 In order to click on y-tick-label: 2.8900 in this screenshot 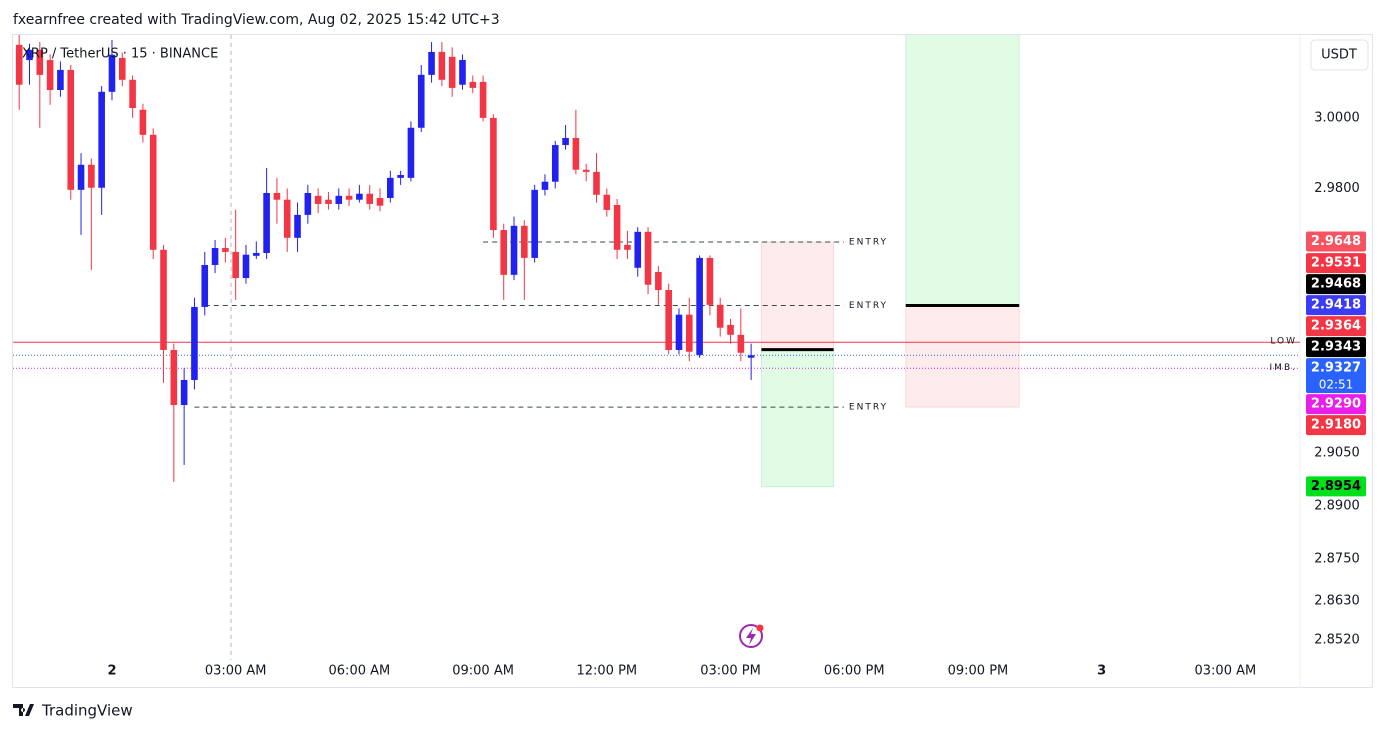, I will do `click(1337, 505)`.